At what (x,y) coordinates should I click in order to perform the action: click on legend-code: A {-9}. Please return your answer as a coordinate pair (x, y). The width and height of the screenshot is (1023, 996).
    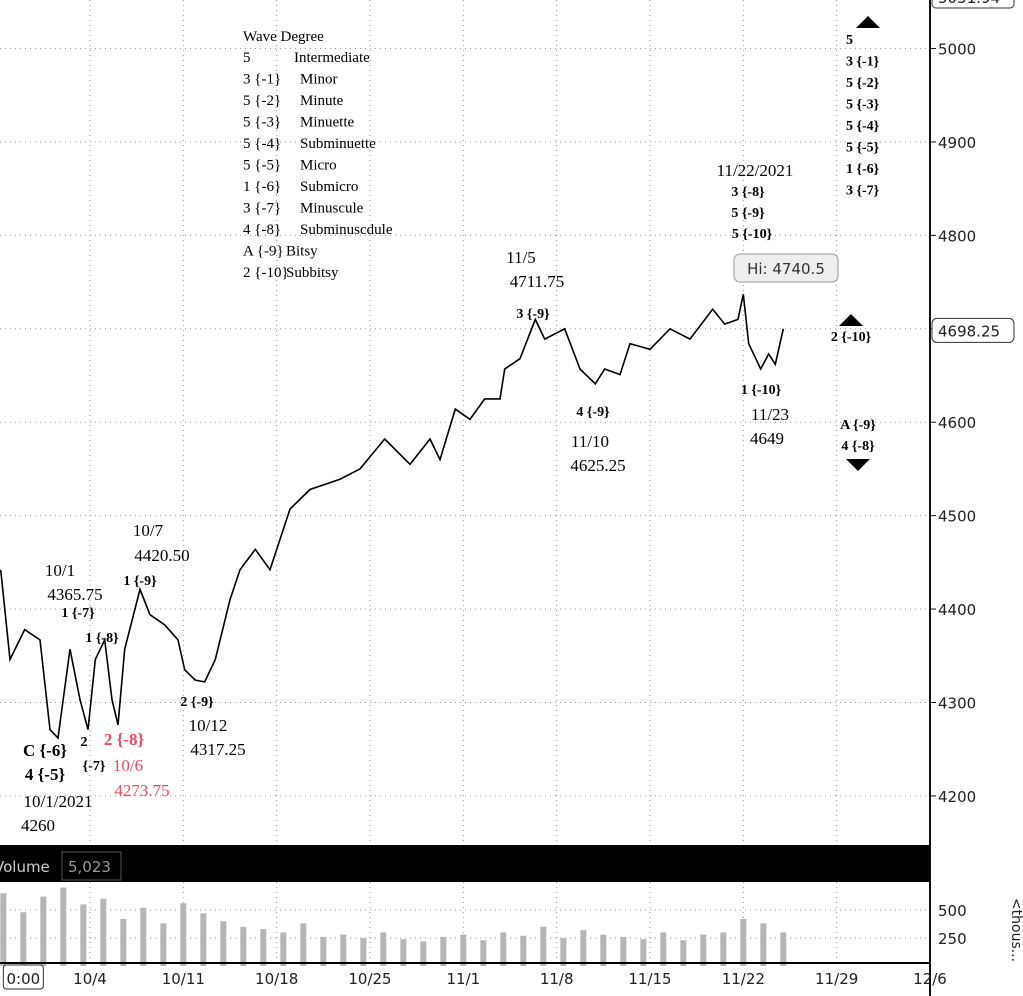
    Looking at the image, I should click on (263, 252).